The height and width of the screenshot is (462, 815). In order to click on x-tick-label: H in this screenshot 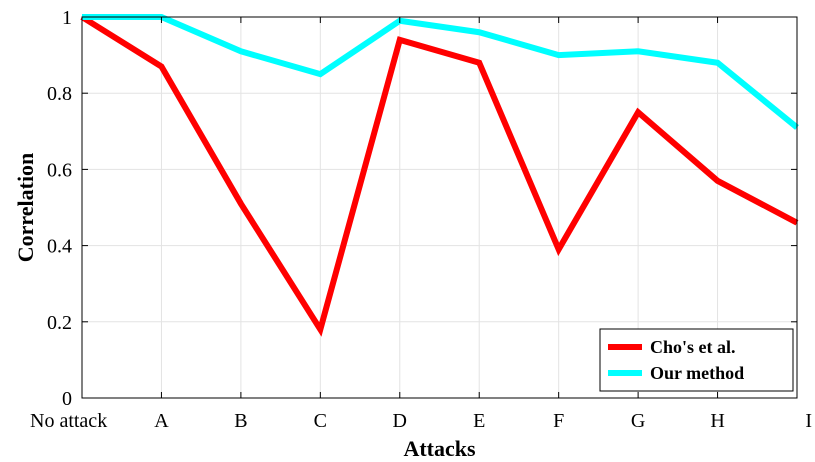, I will do `click(717, 421)`.